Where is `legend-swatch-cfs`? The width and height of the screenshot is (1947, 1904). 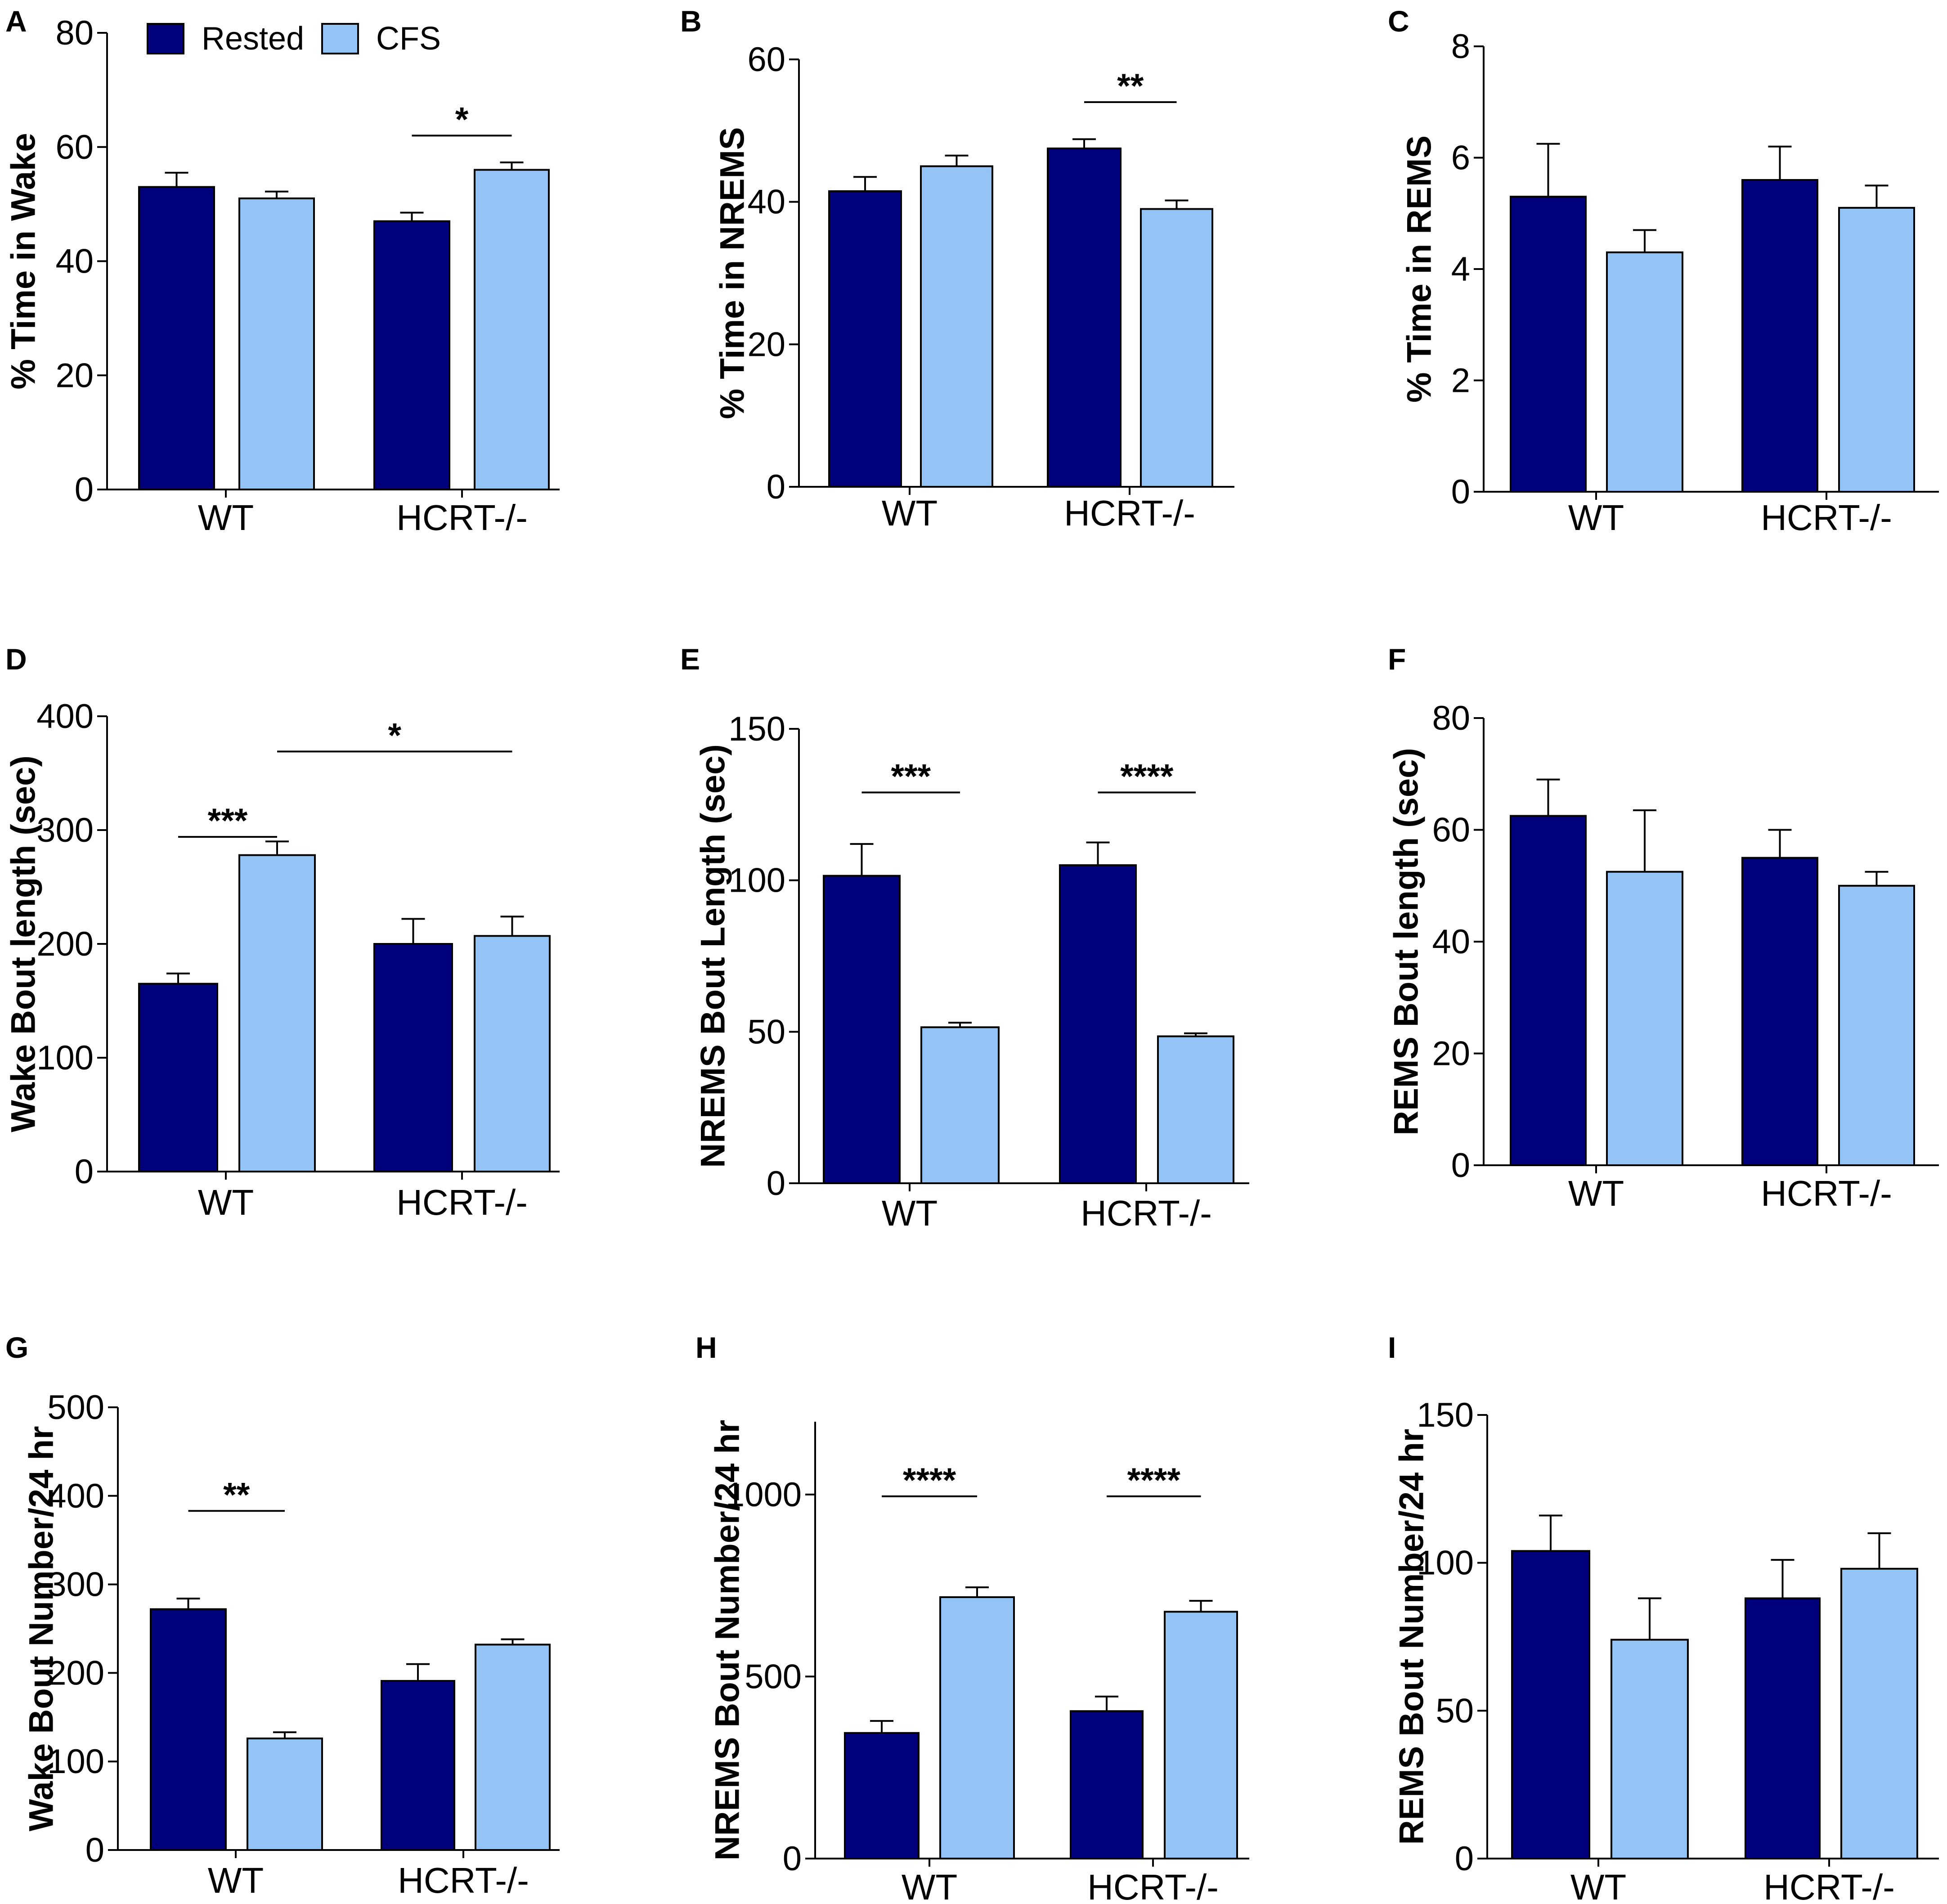 legend-swatch-cfs is located at coordinates (340, 39).